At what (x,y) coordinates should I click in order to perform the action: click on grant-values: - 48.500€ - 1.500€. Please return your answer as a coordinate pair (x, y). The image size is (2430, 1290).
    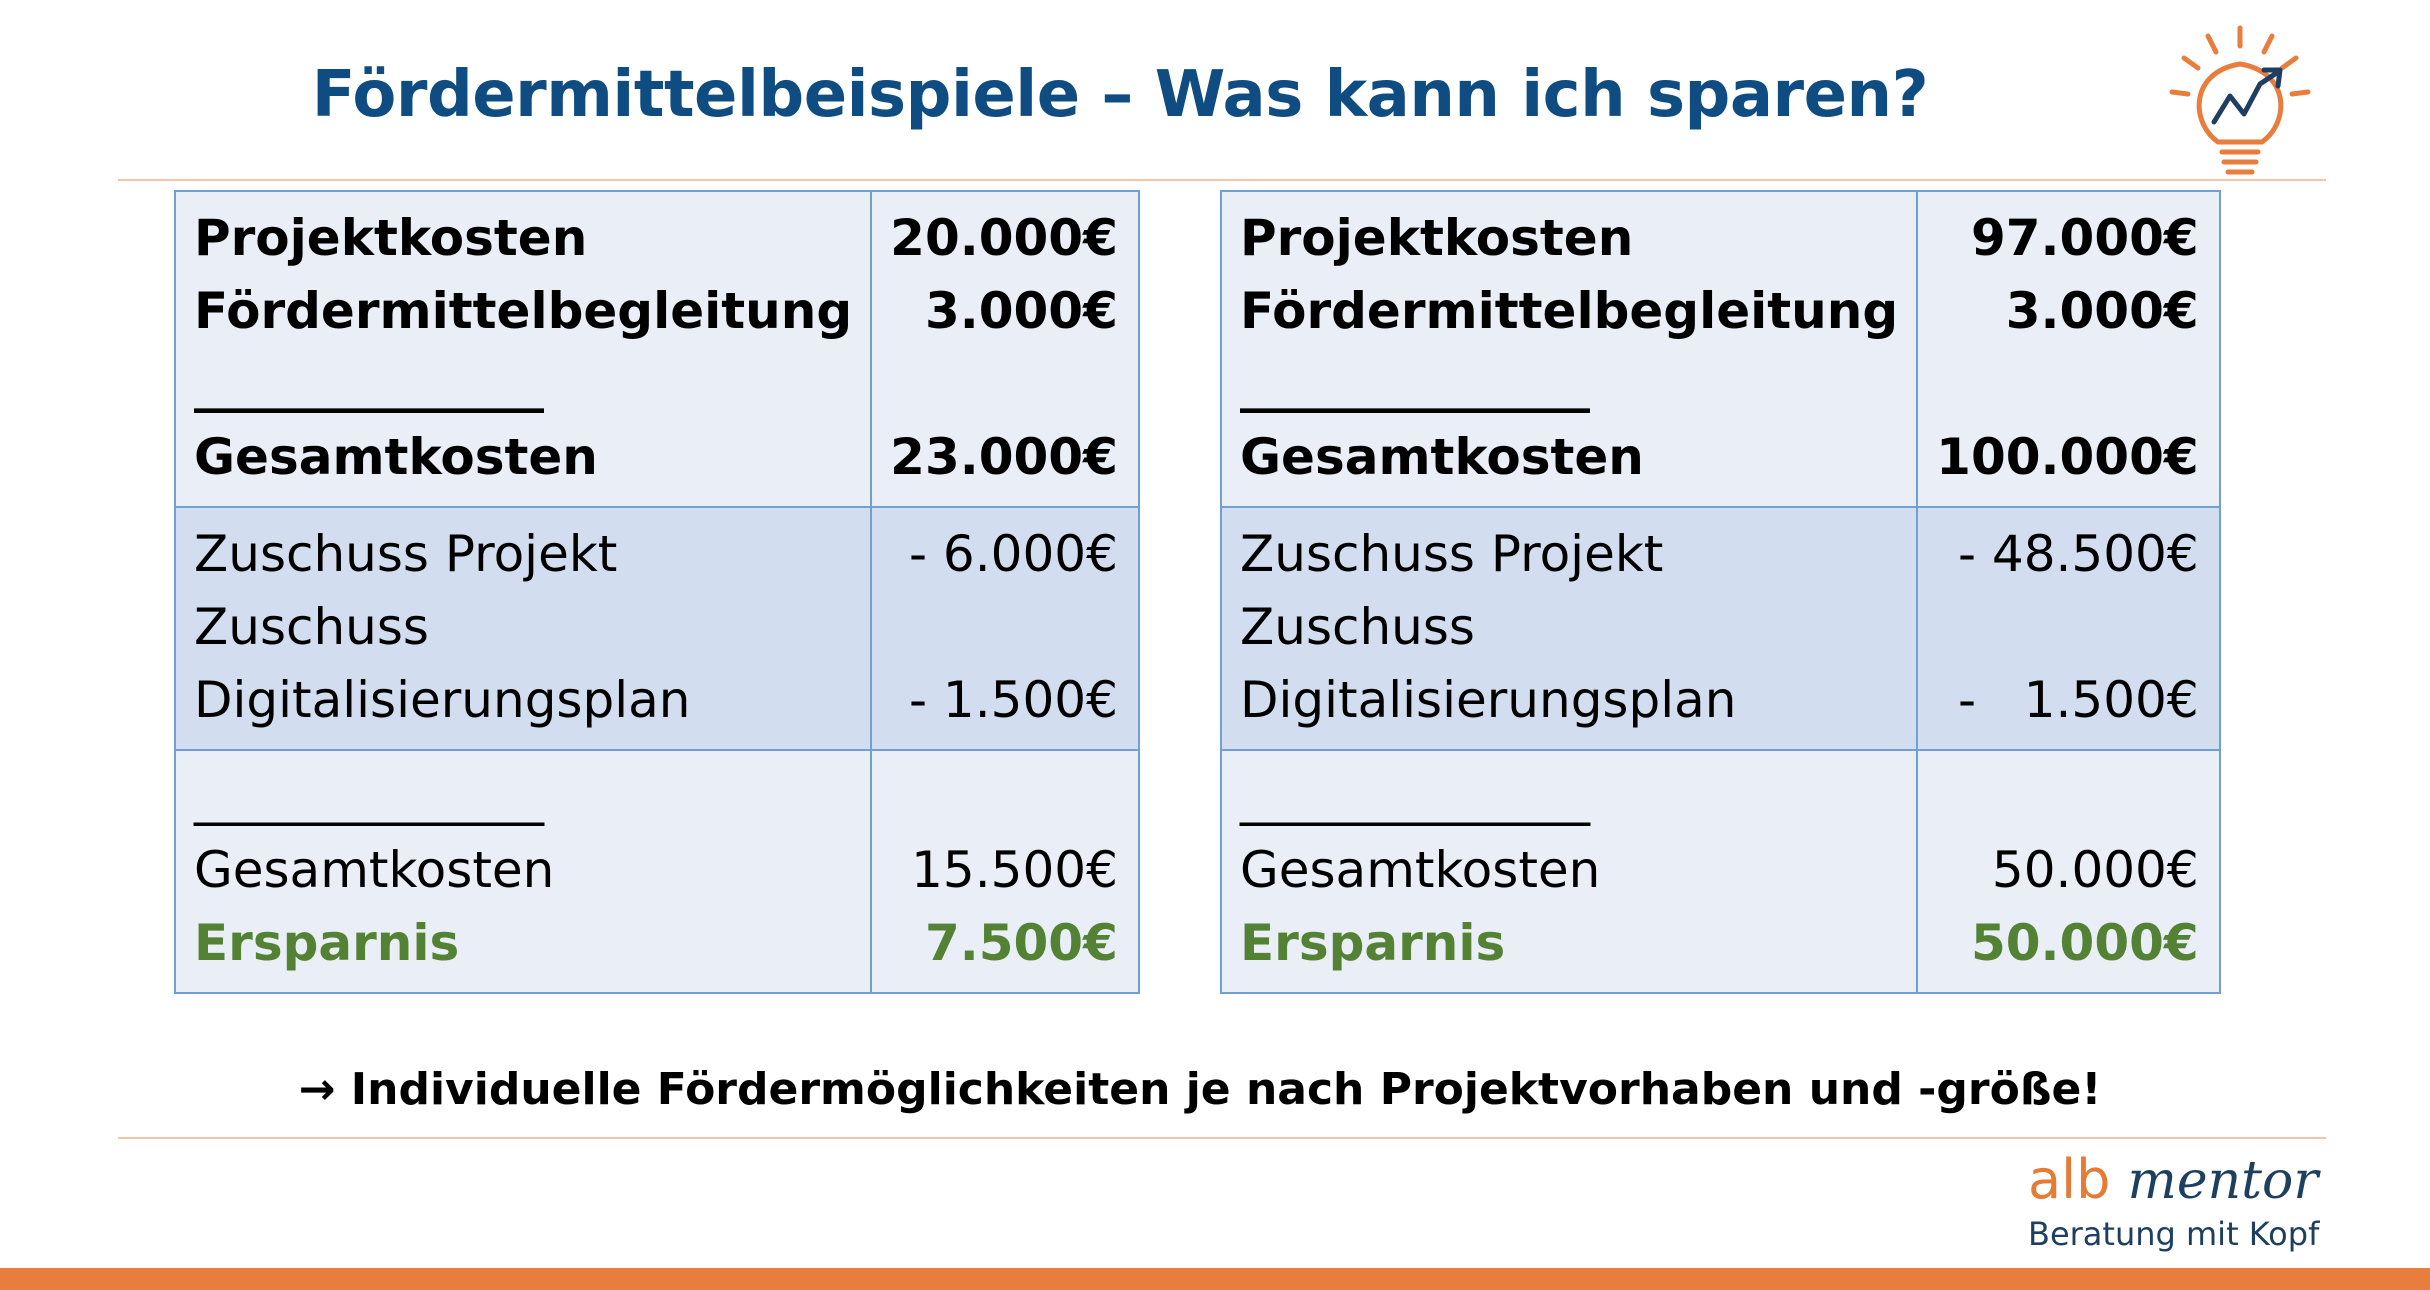
    Looking at the image, I should click on (2068, 628).